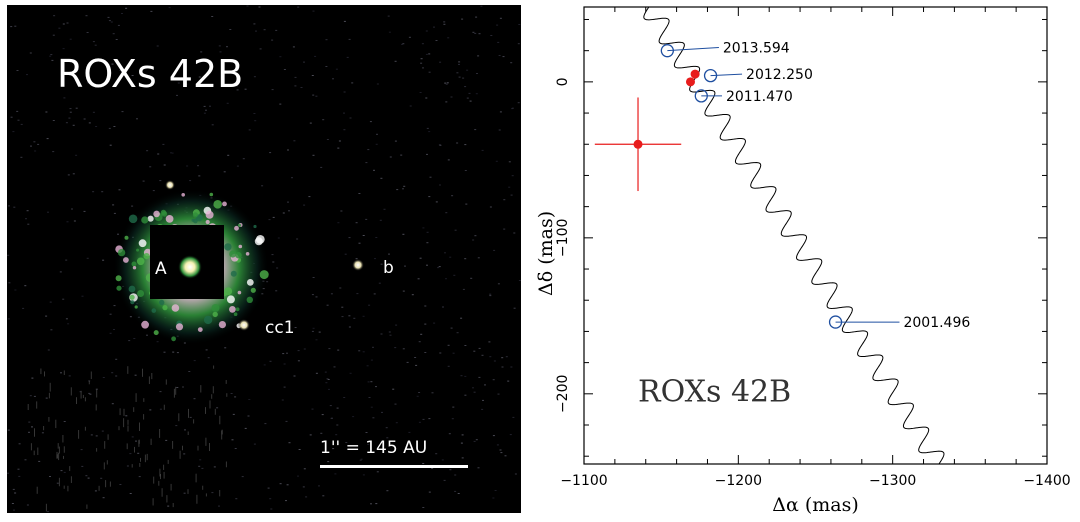 The image size is (1080, 522). What do you see at coordinates (150, 74) in the screenshot?
I see `image-title: ROXs 42B` at bounding box center [150, 74].